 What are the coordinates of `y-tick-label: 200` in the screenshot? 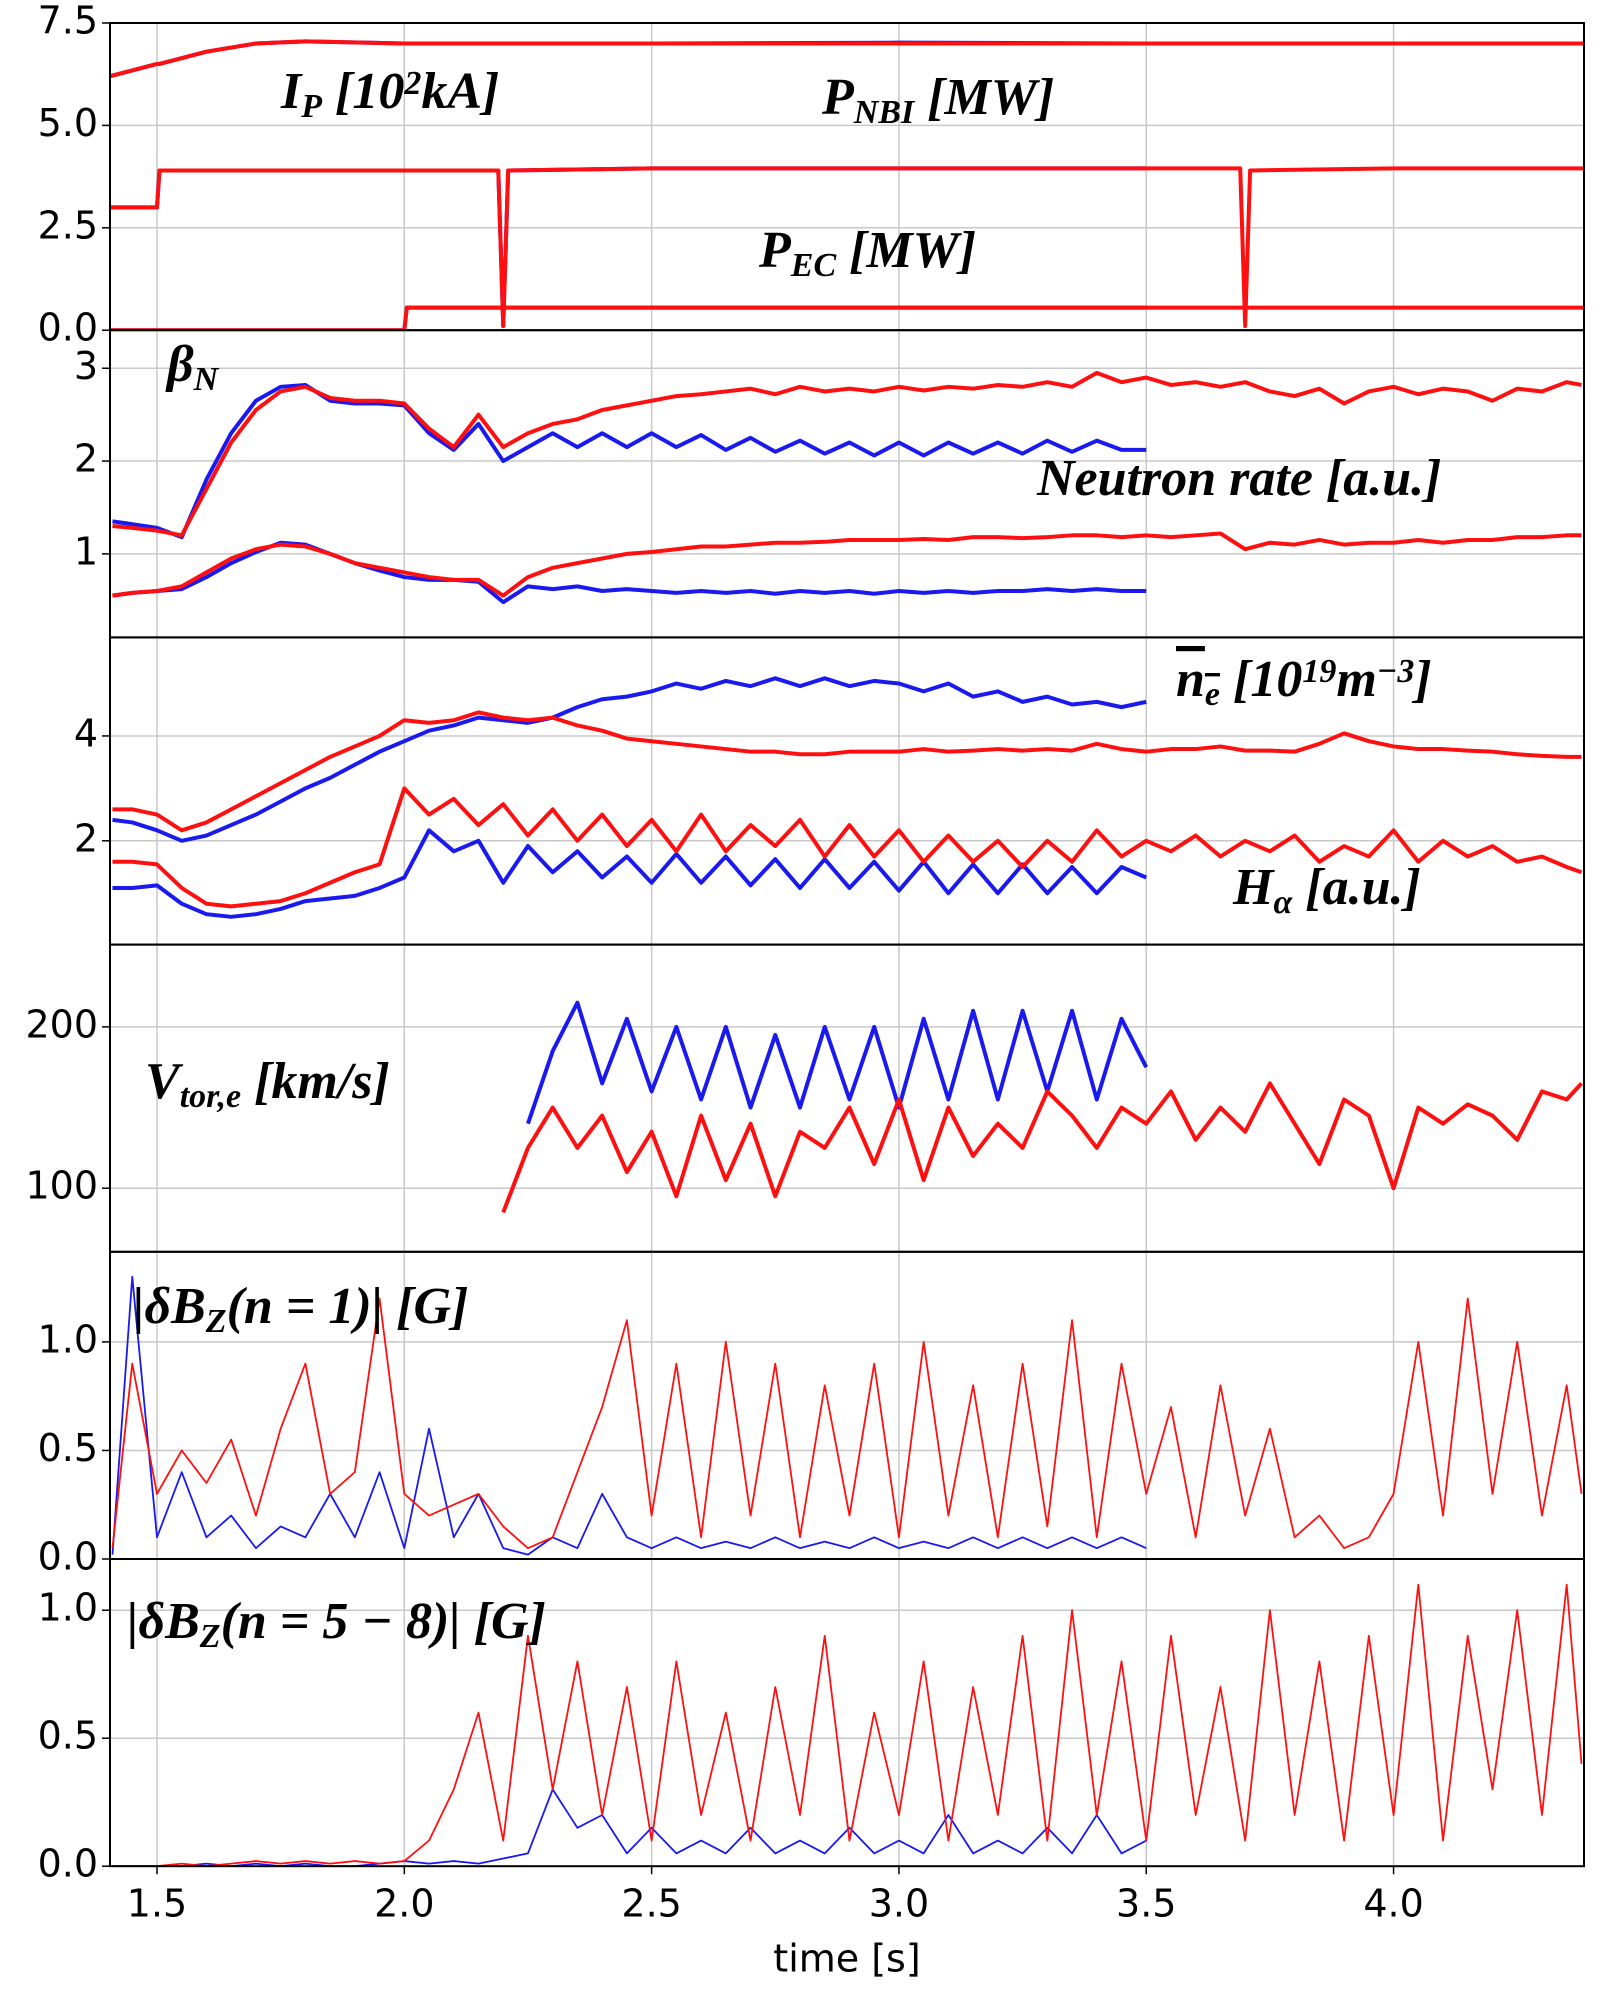 It's located at (61, 1024).